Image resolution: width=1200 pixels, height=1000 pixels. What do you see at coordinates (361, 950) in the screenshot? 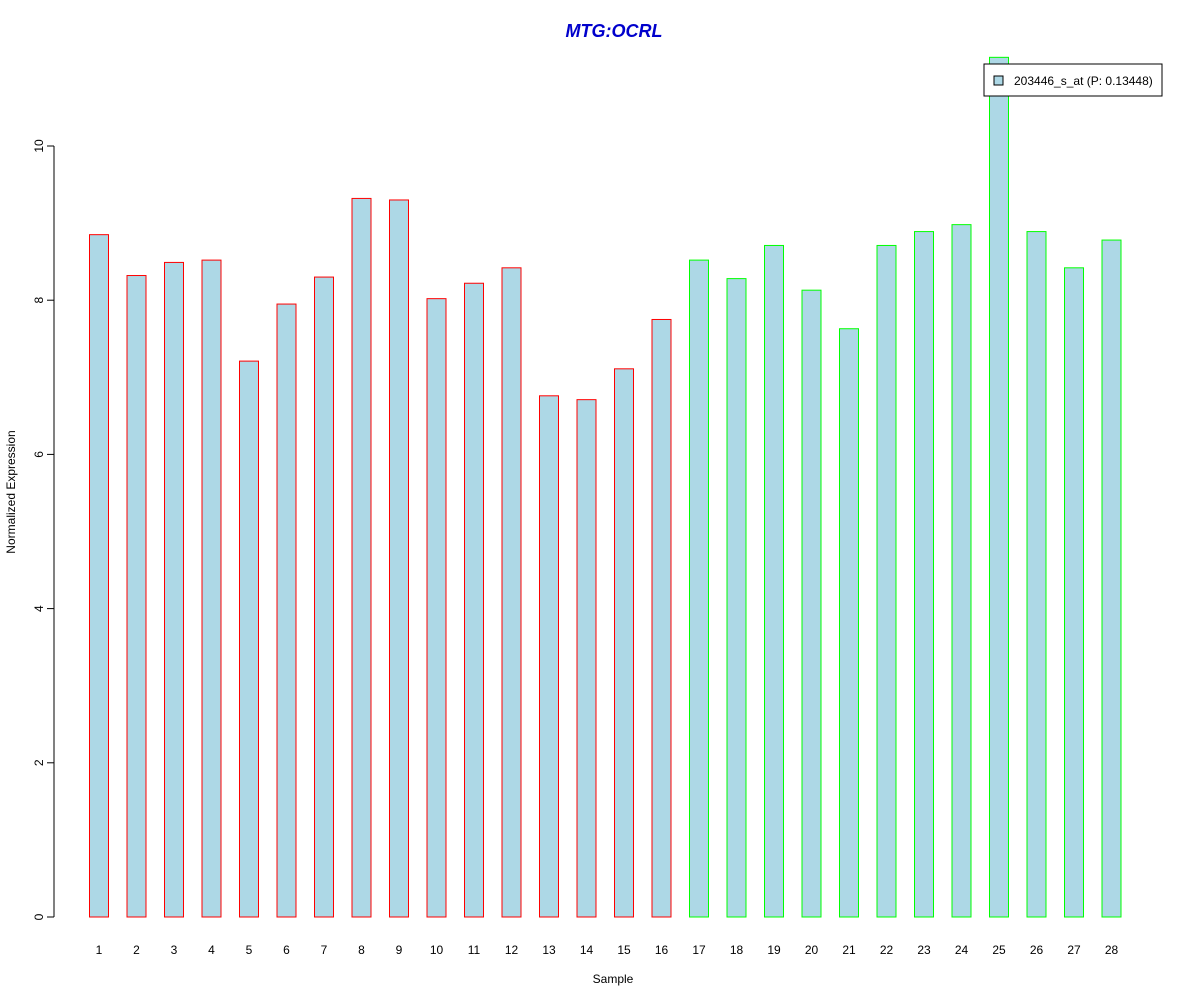
I see `x-tick-label-8: 8` at bounding box center [361, 950].